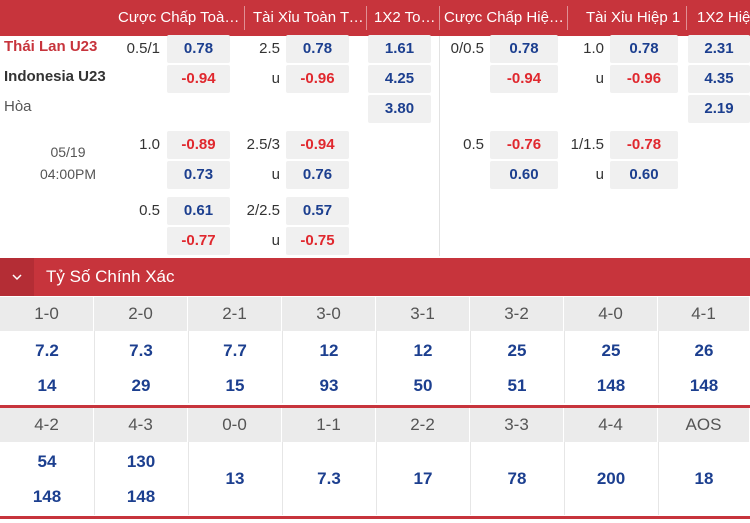 Image resolution: width=750 pixels, height=523 pixels. What do you see at coordinates (644, 145) in the screenshot?
I see `over-odds: -0.78` at bounding box center [644, 145].